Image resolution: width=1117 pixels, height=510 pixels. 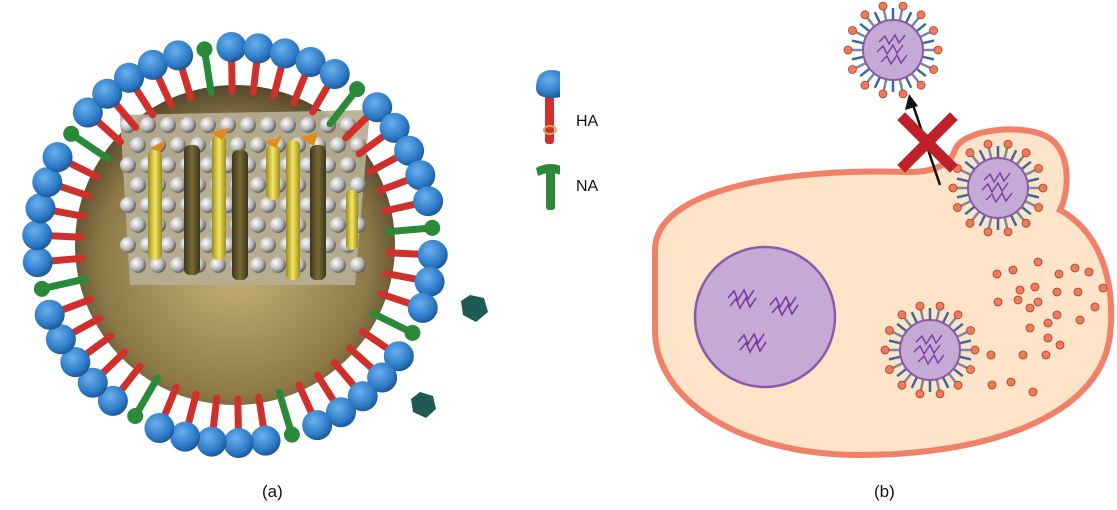 I want to click on viral-protein-particles, so click(x=1047, y=327).